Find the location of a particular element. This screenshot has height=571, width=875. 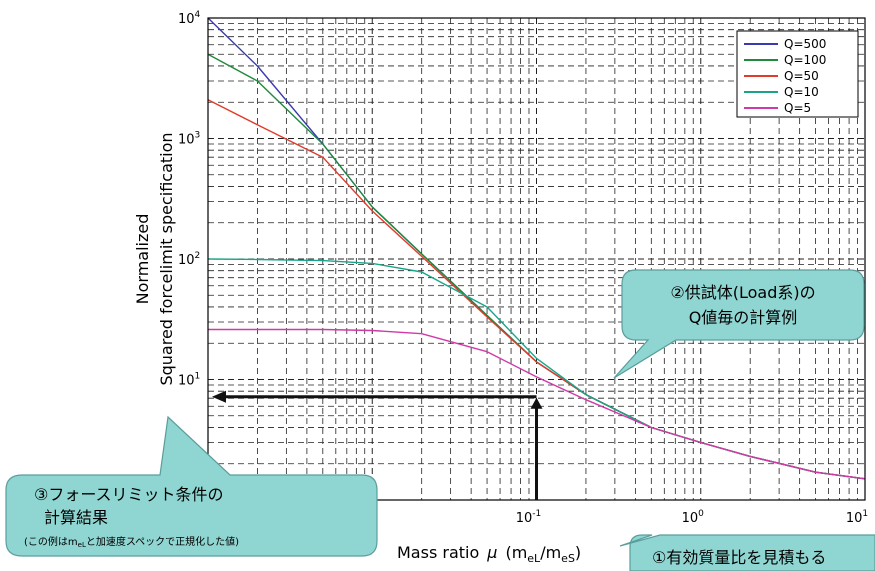

callout-3-bubble is located at coordinates (191, 486).